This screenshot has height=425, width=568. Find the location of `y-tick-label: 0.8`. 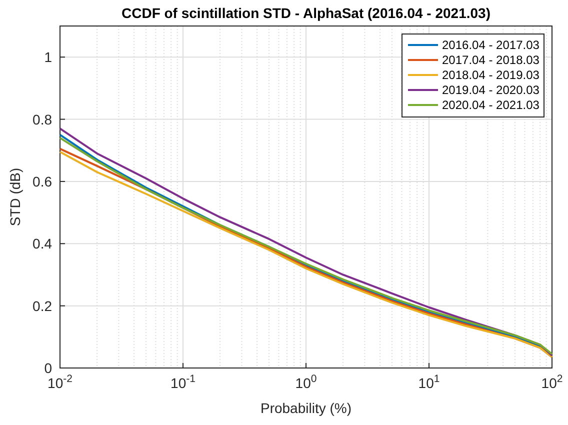

y-tick-label: 0.8 is located at coordinates (42, 119).